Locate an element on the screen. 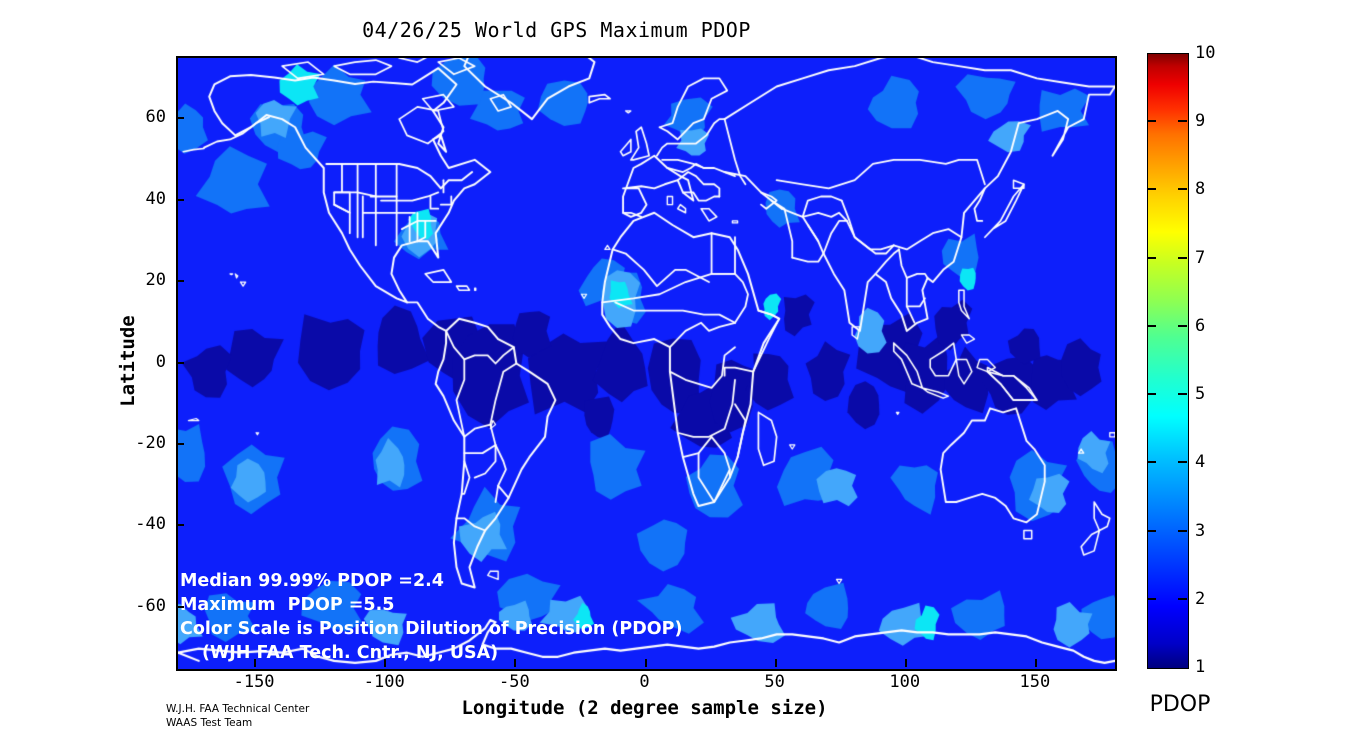 This screenshot has width=1350, height=750. footer-line-1: W.J.H. FAA Technical Center is located at coordinates (238, 709).